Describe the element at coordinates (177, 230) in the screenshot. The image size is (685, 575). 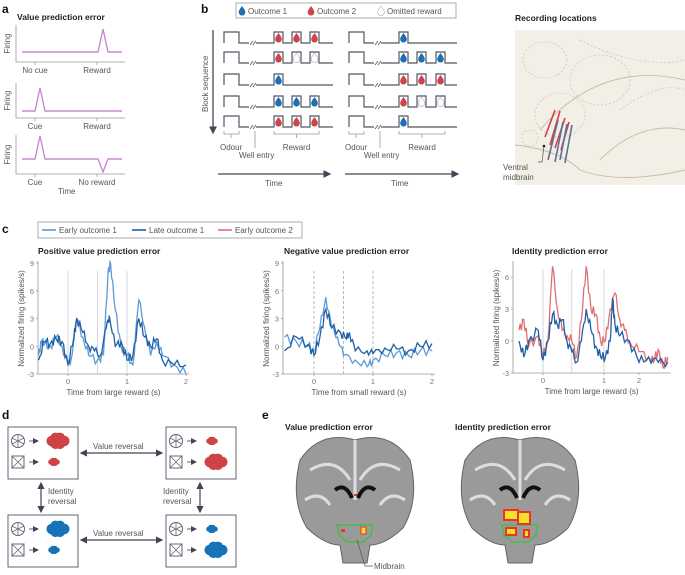
I see `legend-late-outcome-1-label: Late outcome 1` at that location.